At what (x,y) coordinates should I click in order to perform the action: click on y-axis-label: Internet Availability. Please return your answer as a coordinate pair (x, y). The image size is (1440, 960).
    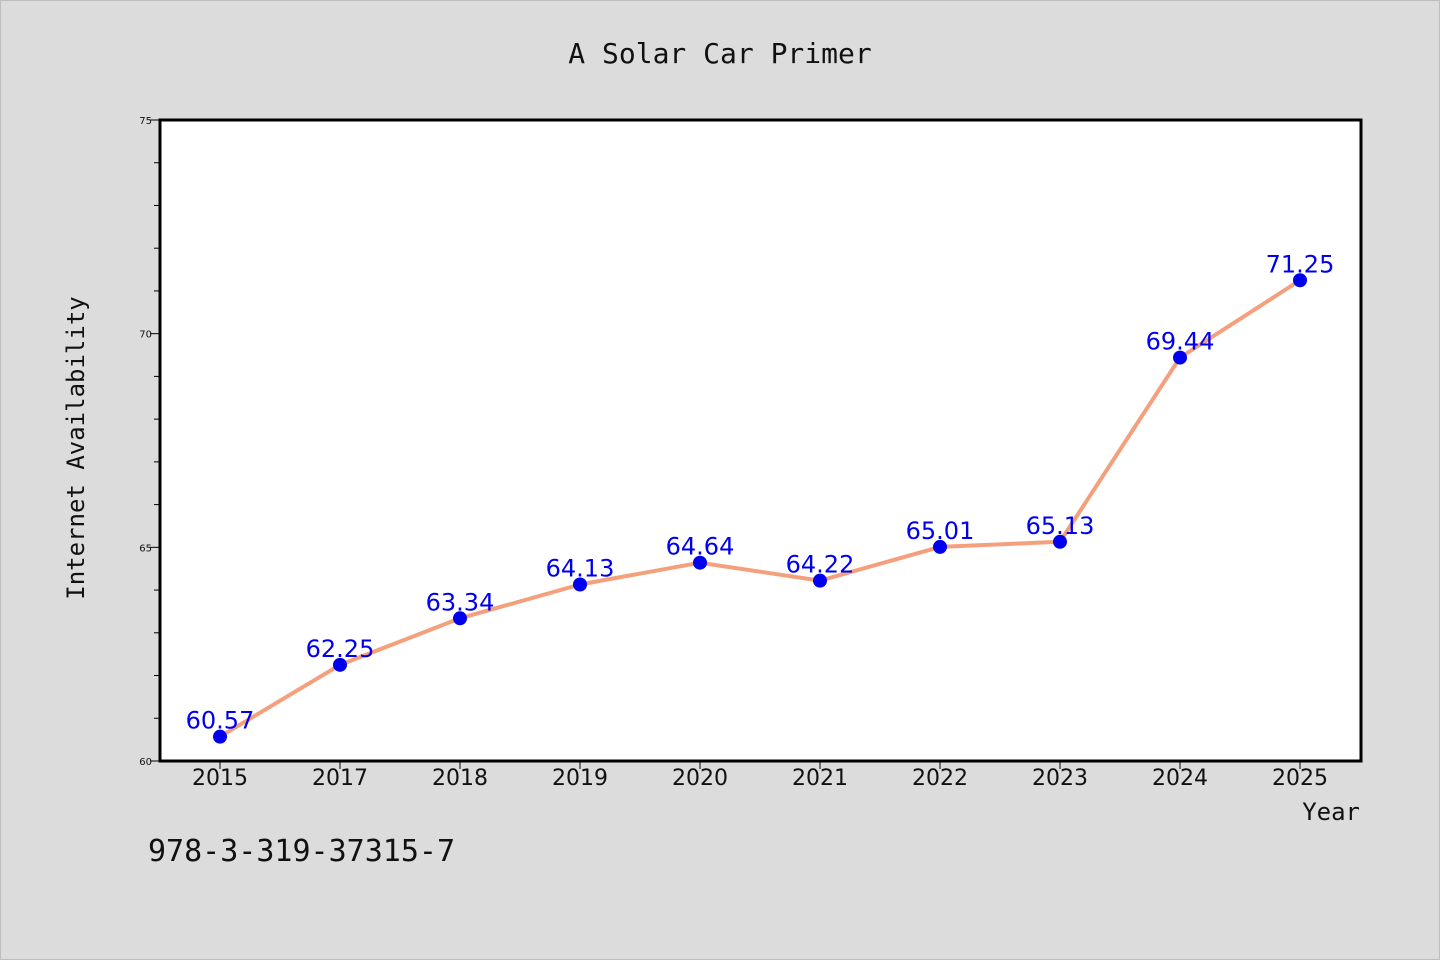
    Looking at the image, I should click on (76, 447).